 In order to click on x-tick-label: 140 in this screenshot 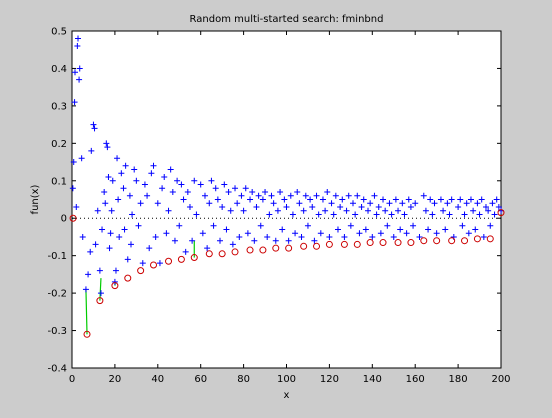, I will do `click(372, 379)`.